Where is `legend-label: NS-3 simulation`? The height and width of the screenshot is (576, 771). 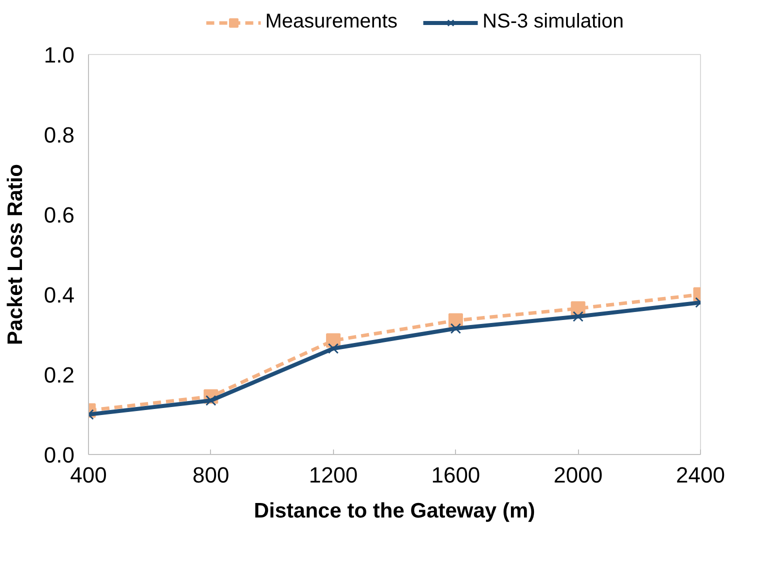
legend-label: NS-3 simulation is located at coordinates (553, 22).